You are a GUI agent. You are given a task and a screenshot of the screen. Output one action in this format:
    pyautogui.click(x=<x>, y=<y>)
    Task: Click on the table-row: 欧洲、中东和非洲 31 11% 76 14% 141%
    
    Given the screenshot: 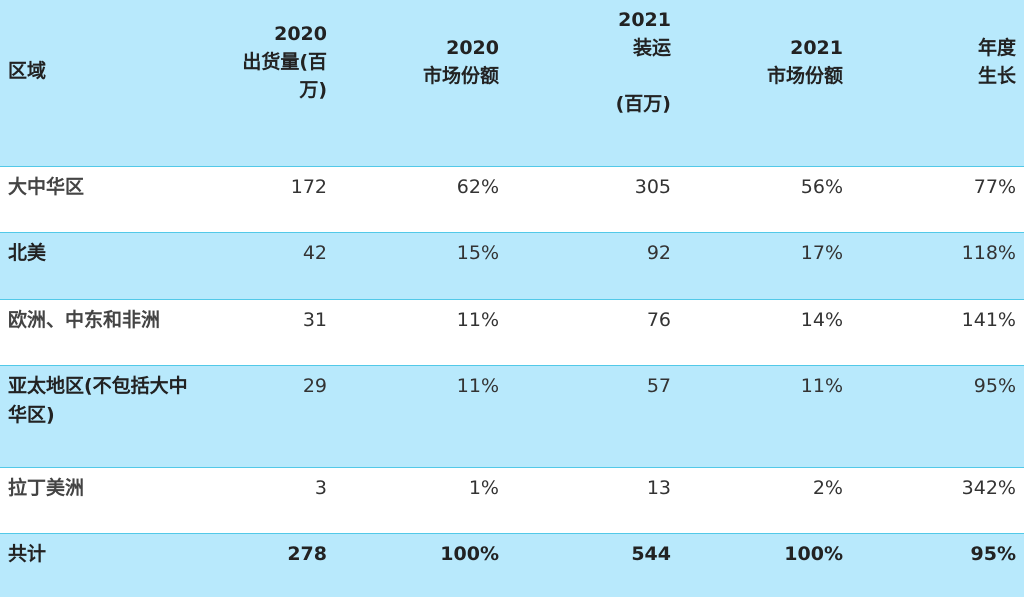 What is the action you would take?
    pyautogui.click(x=512, y=332)
    